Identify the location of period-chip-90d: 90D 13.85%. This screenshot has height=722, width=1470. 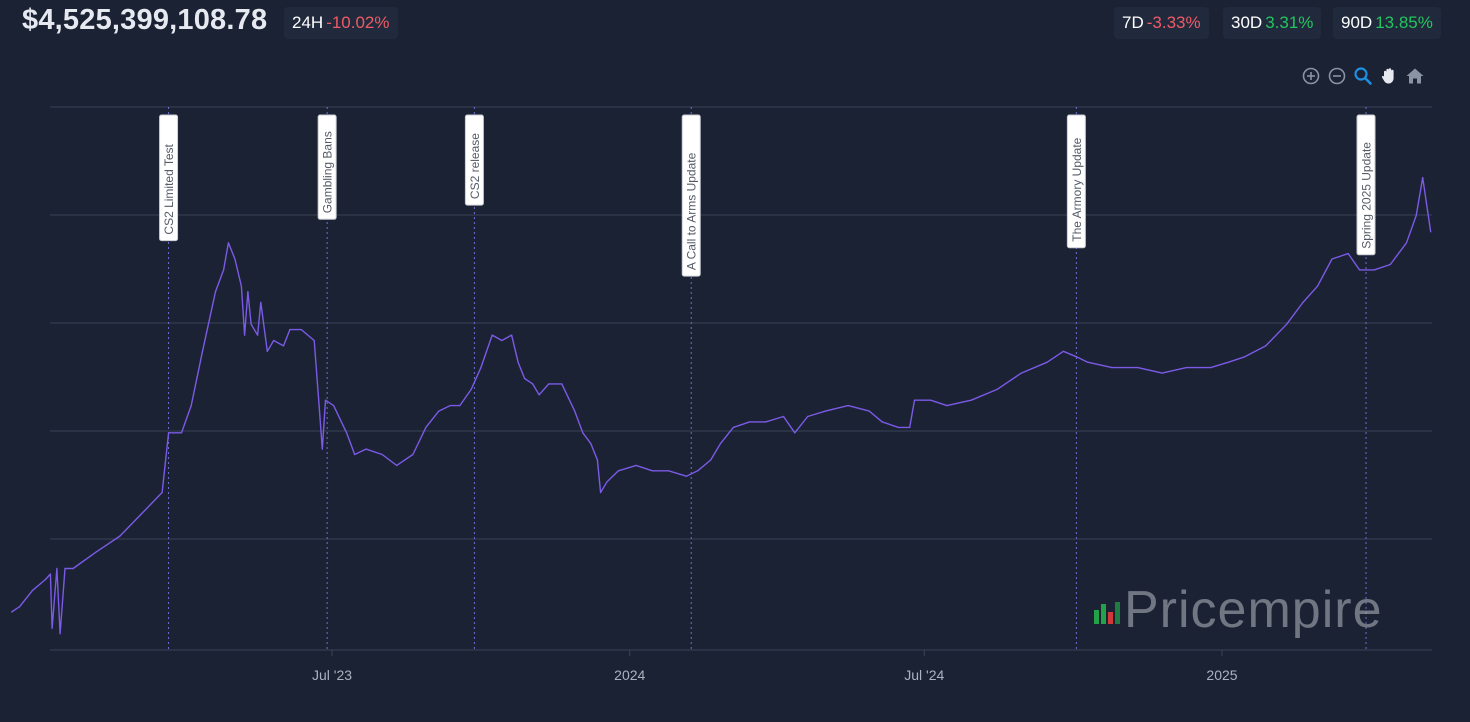
(1387, 23).